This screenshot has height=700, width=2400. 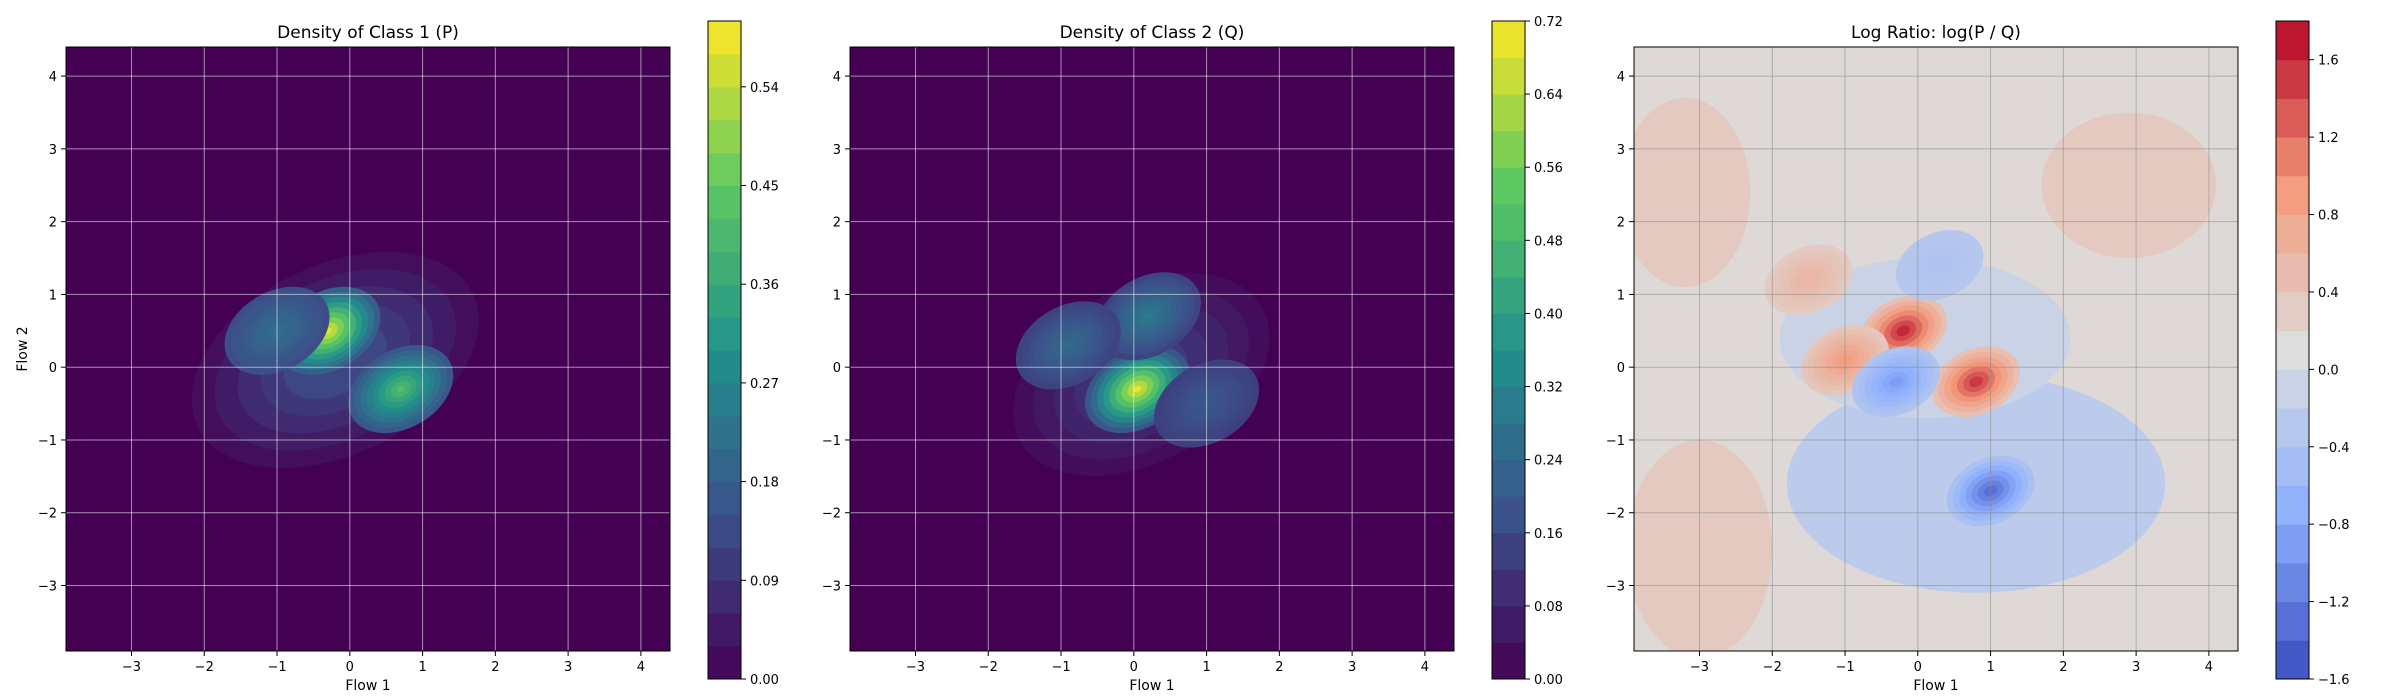 I want to click on chart-title: Density of Class 1 (P), so click(x=368, y=33).